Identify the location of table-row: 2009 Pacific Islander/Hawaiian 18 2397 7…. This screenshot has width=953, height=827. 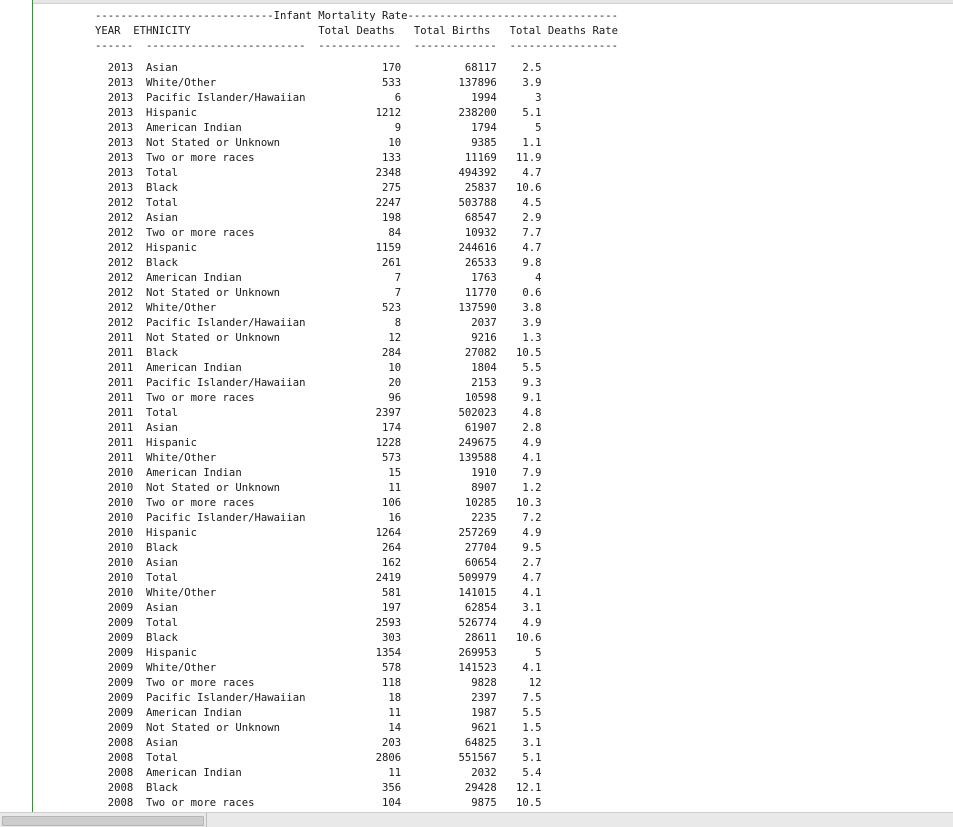
(318, 698).